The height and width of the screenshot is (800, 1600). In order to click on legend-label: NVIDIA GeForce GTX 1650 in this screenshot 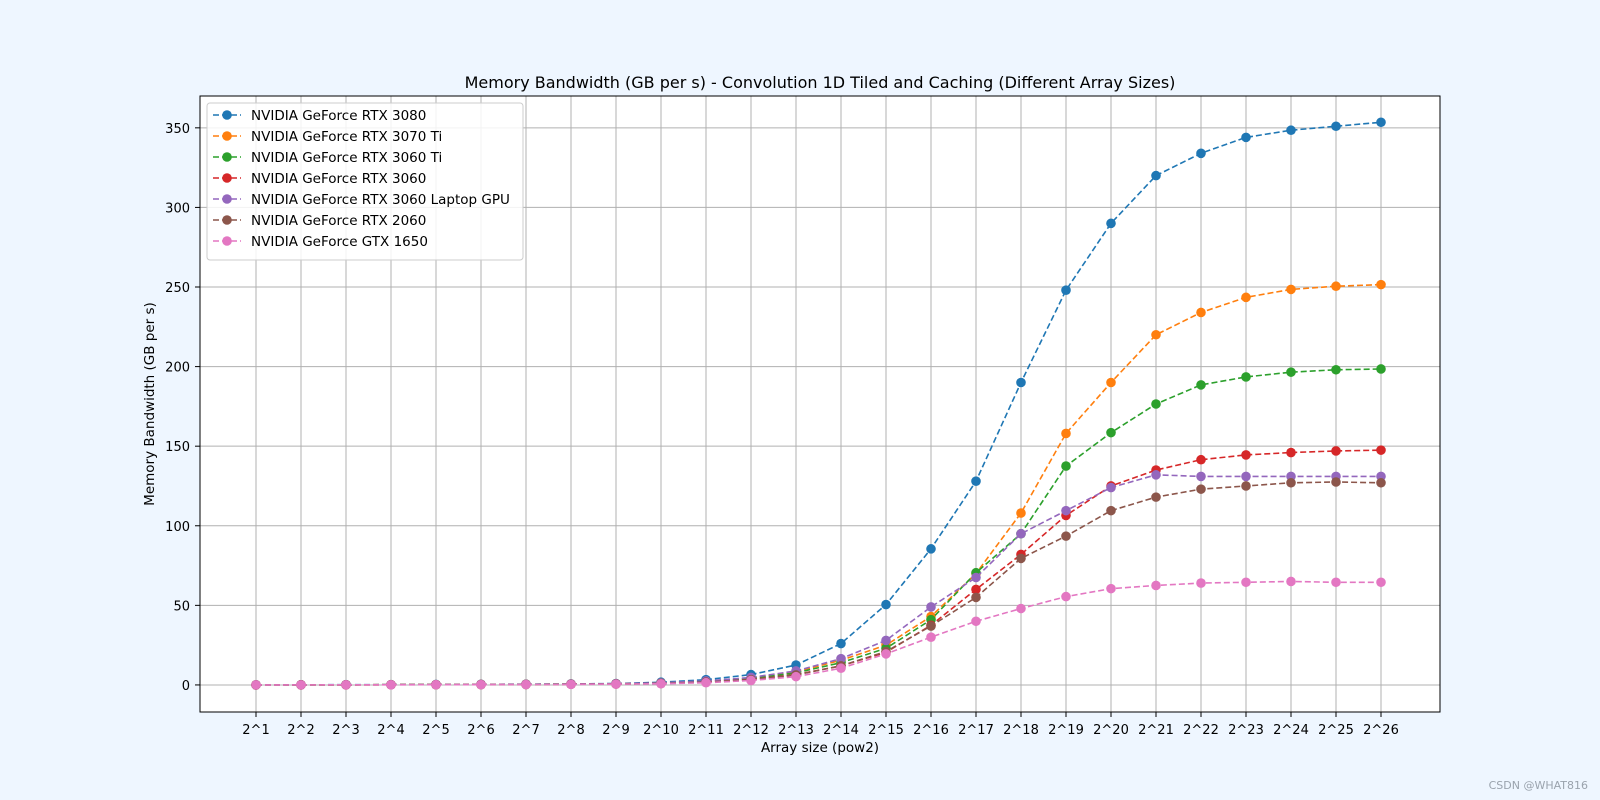, I will do `click(339, 242)`.